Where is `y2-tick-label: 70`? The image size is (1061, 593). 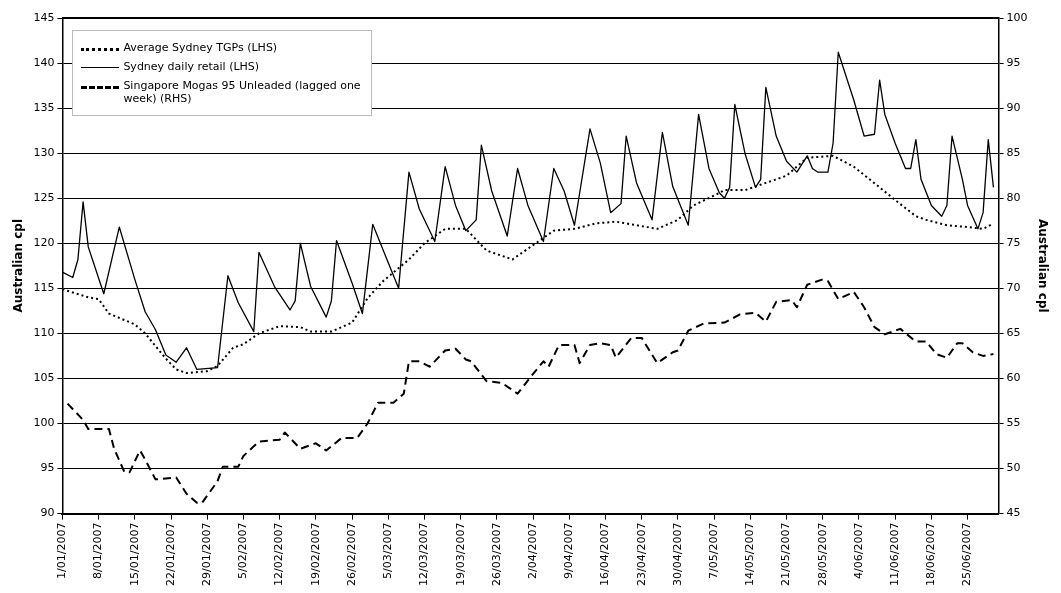
y2-tick-label: 70 is located at coordinates (1013, 288).